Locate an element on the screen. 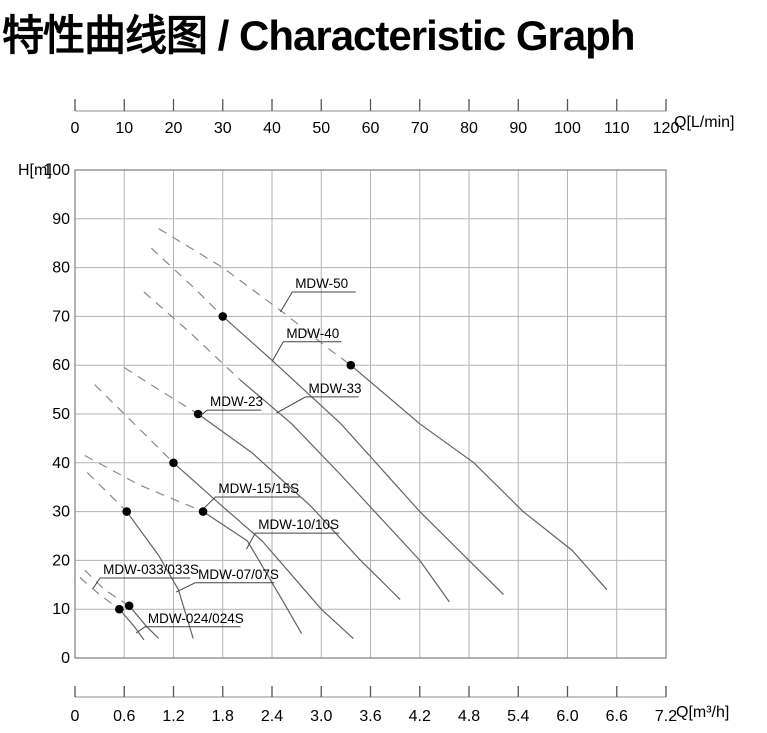 Image resolution: width=767 pixels, height=733 pixels. bottom-axis-tick-label: 4.2 is located at coordinates (420, 716).